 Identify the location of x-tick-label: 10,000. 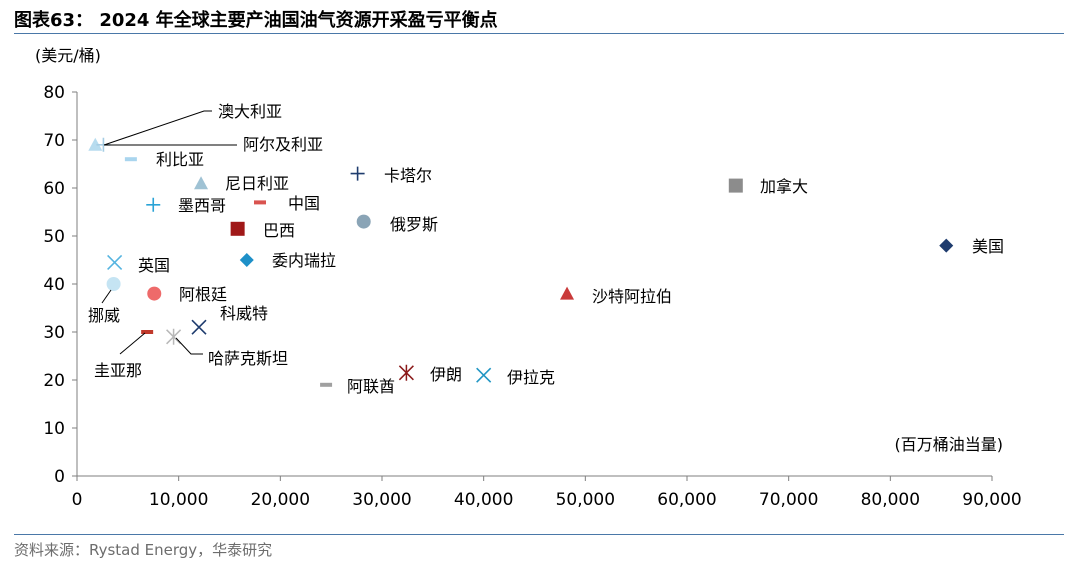
(178, 500).